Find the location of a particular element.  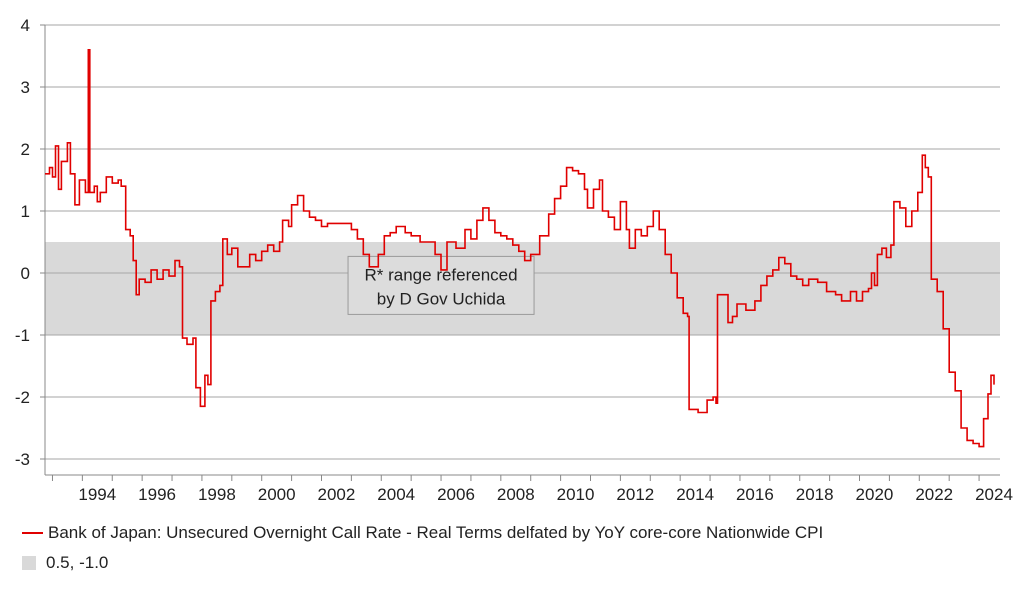

y-ticks: 4 3 2 1 0 -1 -2 -3 is located at coordinates (30, 242).